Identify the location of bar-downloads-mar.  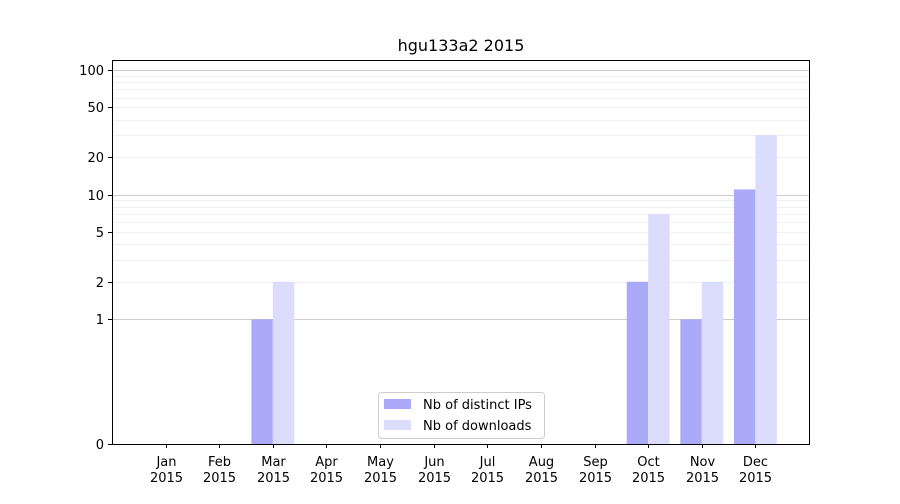
(283, 362).